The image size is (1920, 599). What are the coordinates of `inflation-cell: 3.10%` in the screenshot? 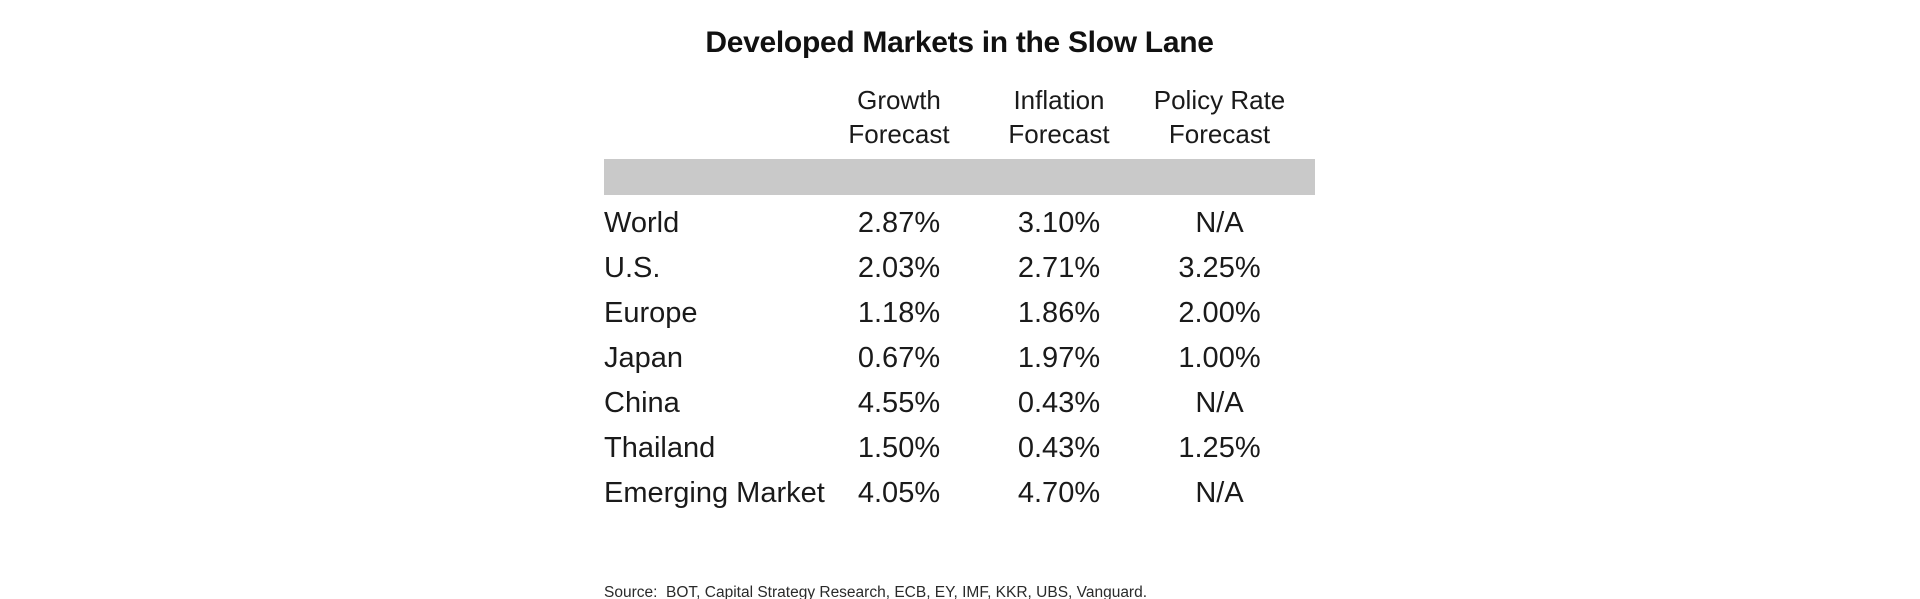 It's located at (1059, 223).